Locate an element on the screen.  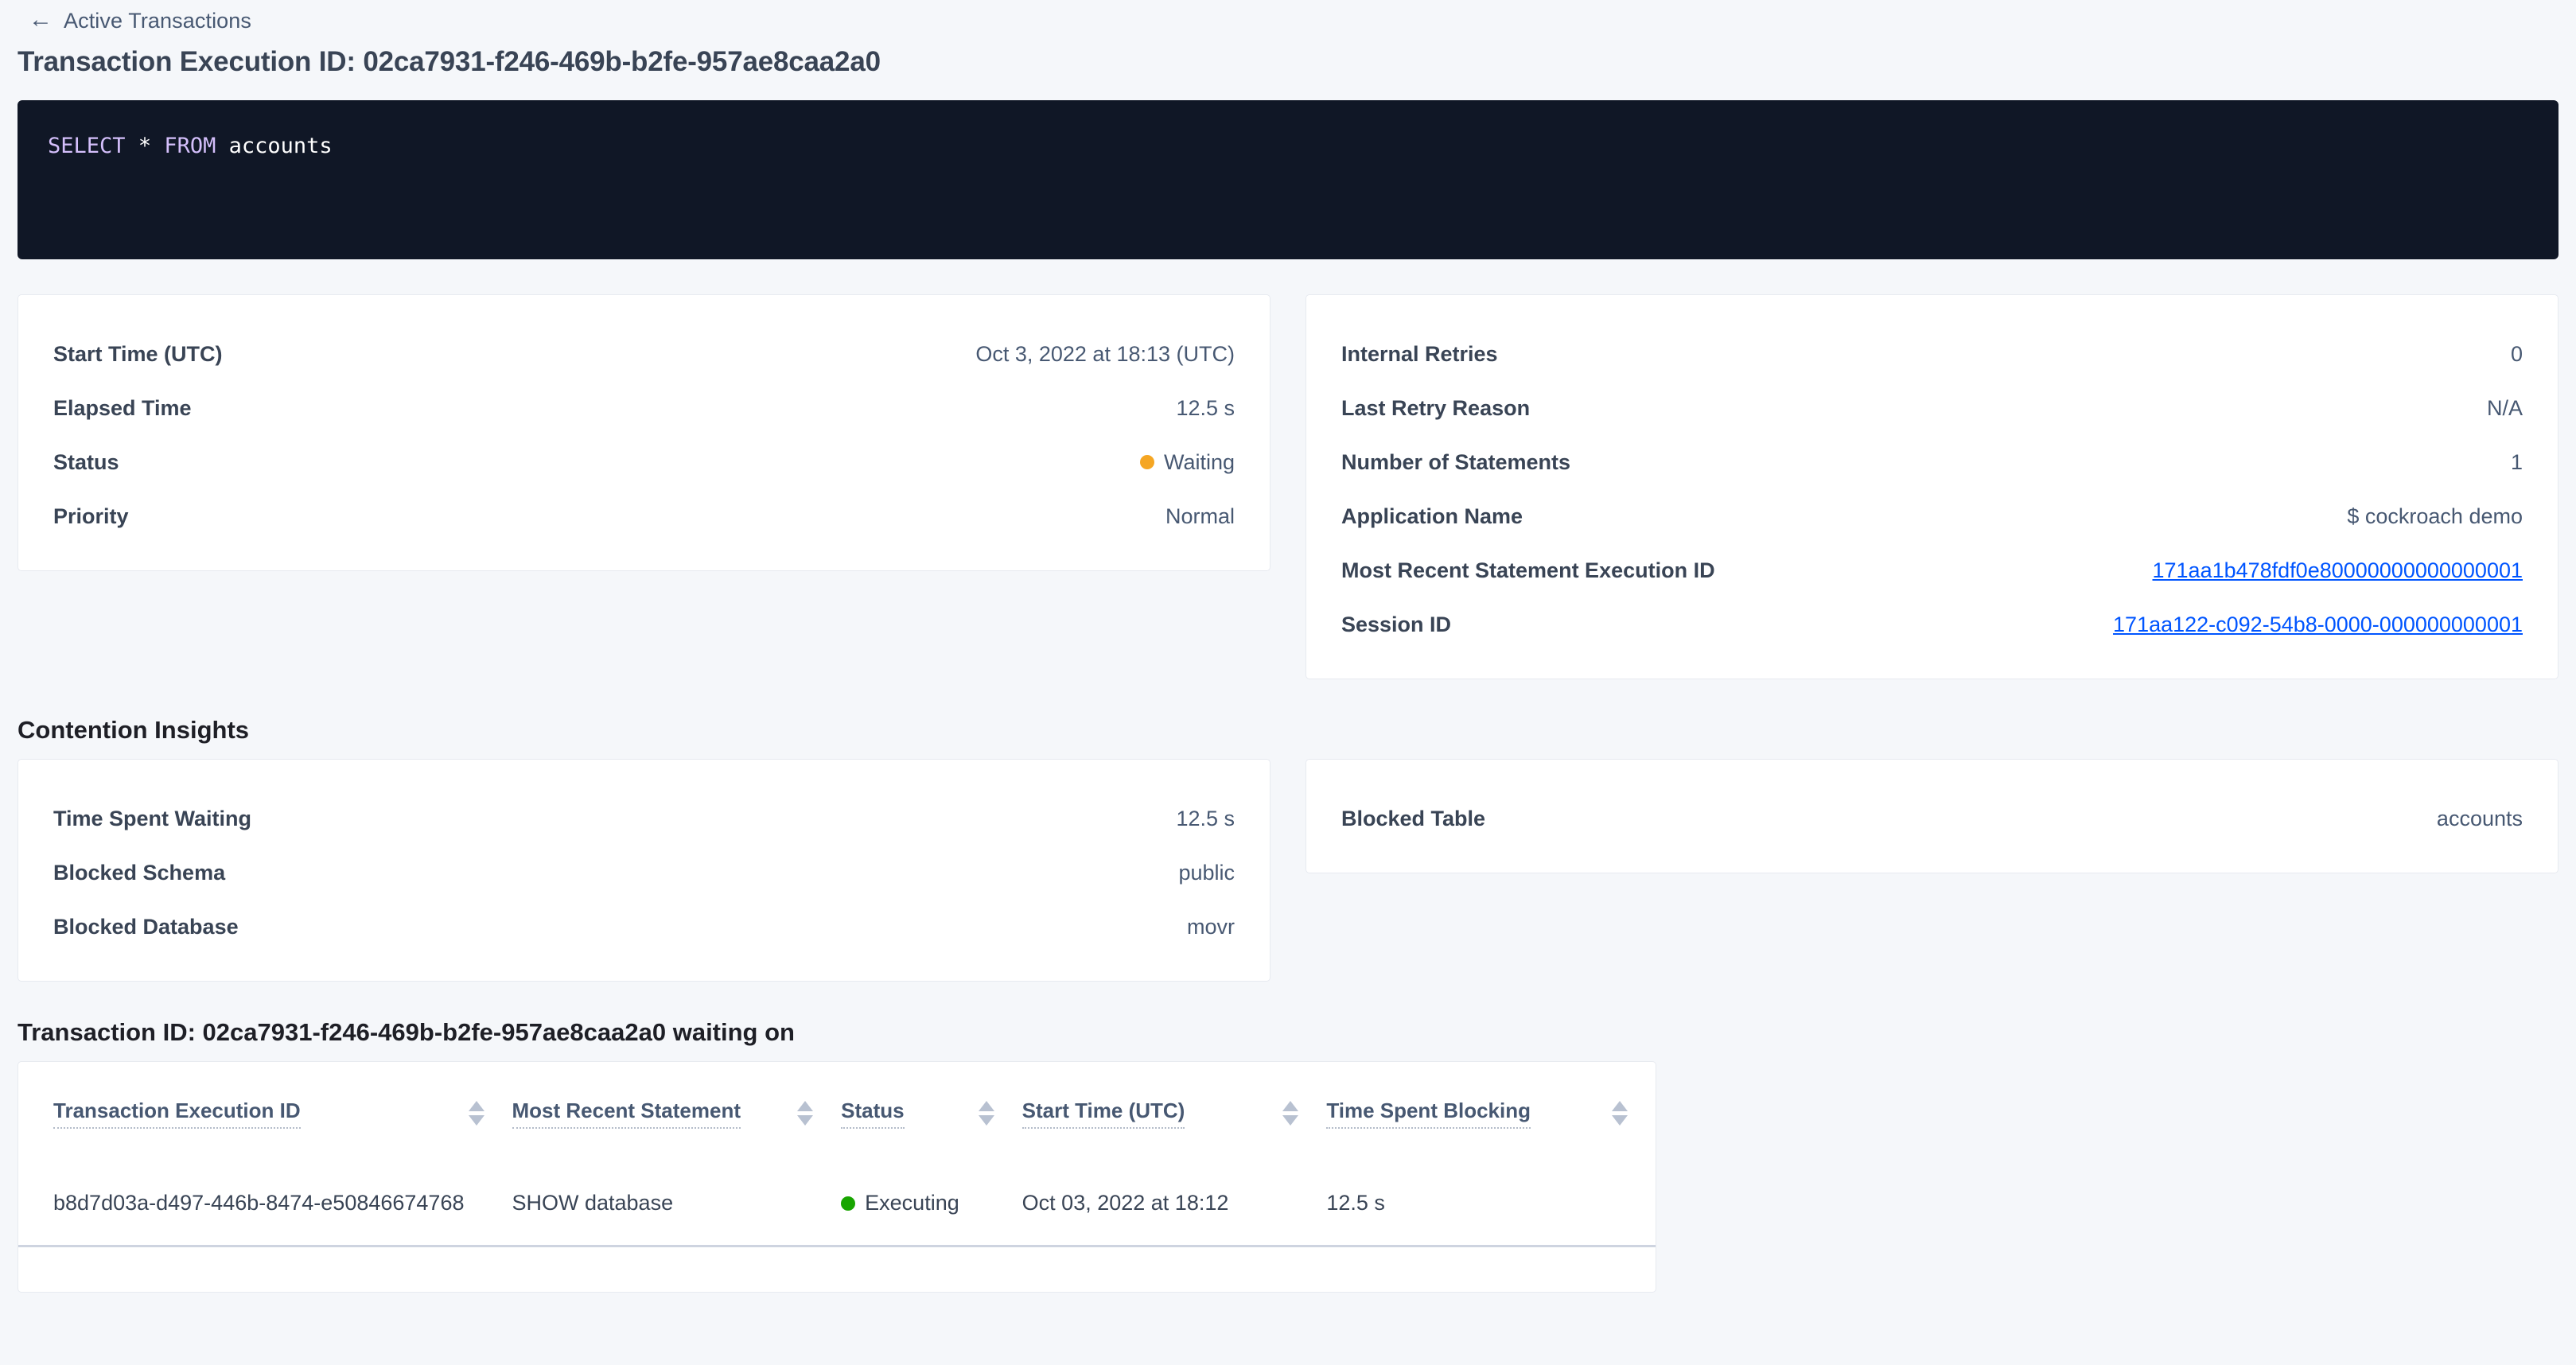
detail-label: Internal Retries is located at coordinates (1420, 353).